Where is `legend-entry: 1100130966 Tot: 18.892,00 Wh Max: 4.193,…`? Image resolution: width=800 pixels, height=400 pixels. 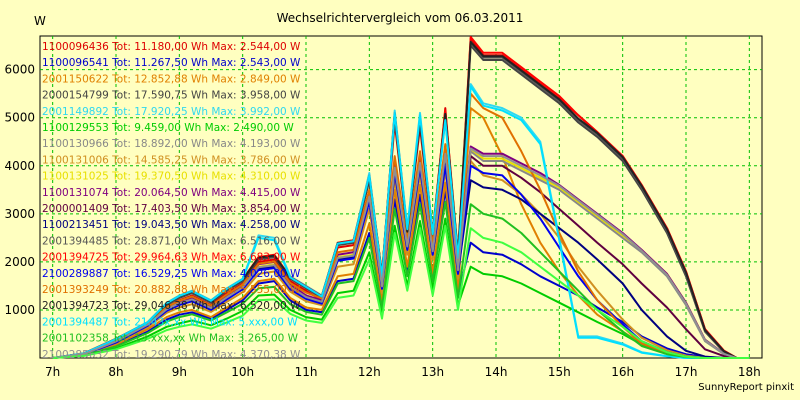
legend-entry: 1100130966 Tot: 18.892,00 Wh Max: 4.193,… is located at coordinates (171, 144).